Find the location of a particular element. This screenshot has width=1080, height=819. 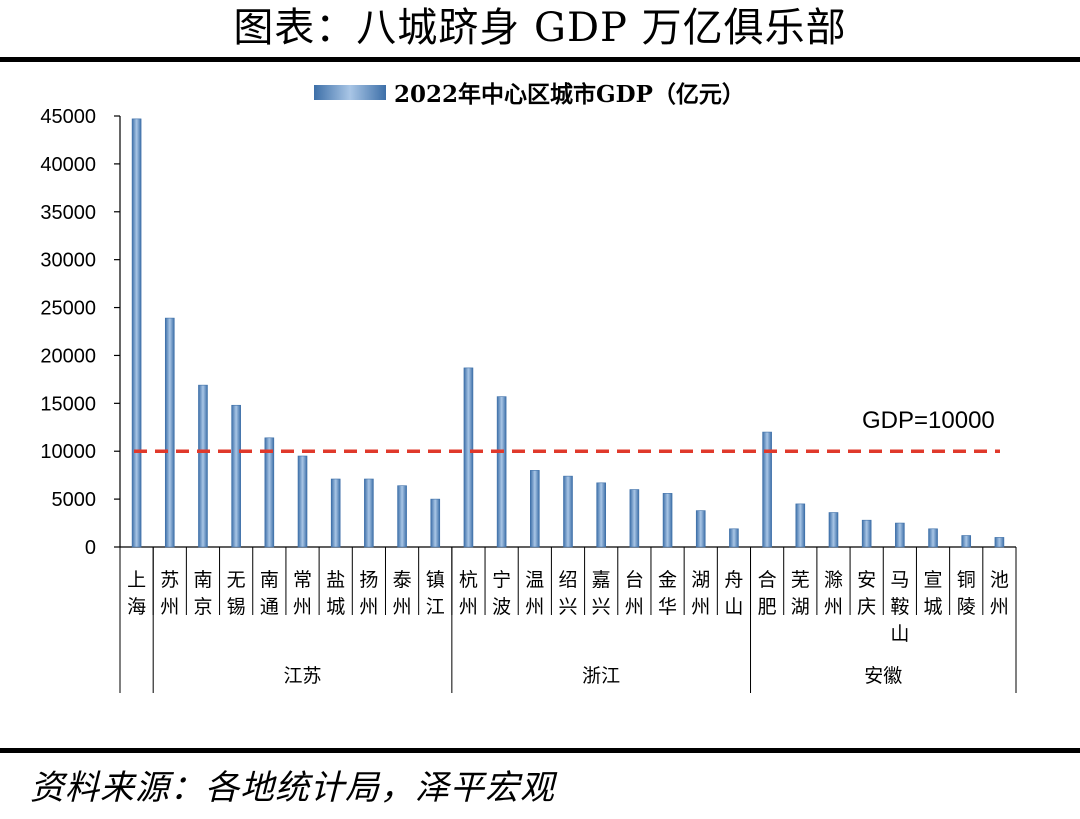

figure-title: 图表：八城跻身 GDP 万亿俱乐部 is located at coordinates (540, 28).